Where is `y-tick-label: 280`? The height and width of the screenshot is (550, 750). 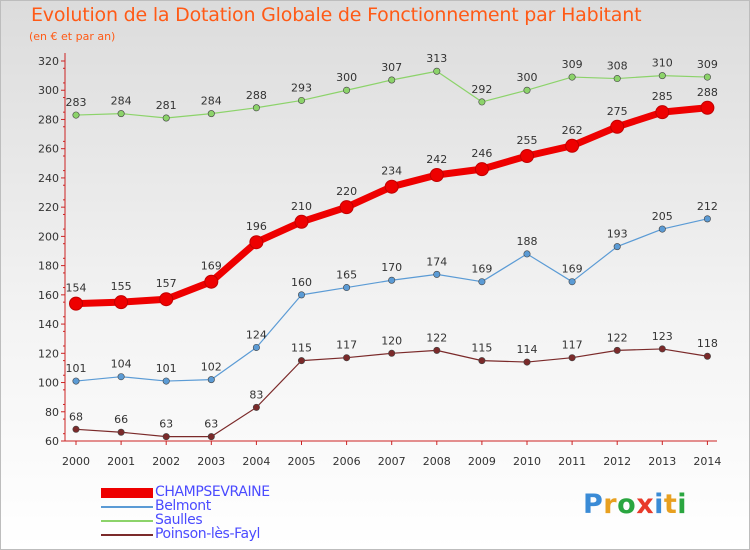 y-tick-label: 280 is located at coordinates (48, 119).